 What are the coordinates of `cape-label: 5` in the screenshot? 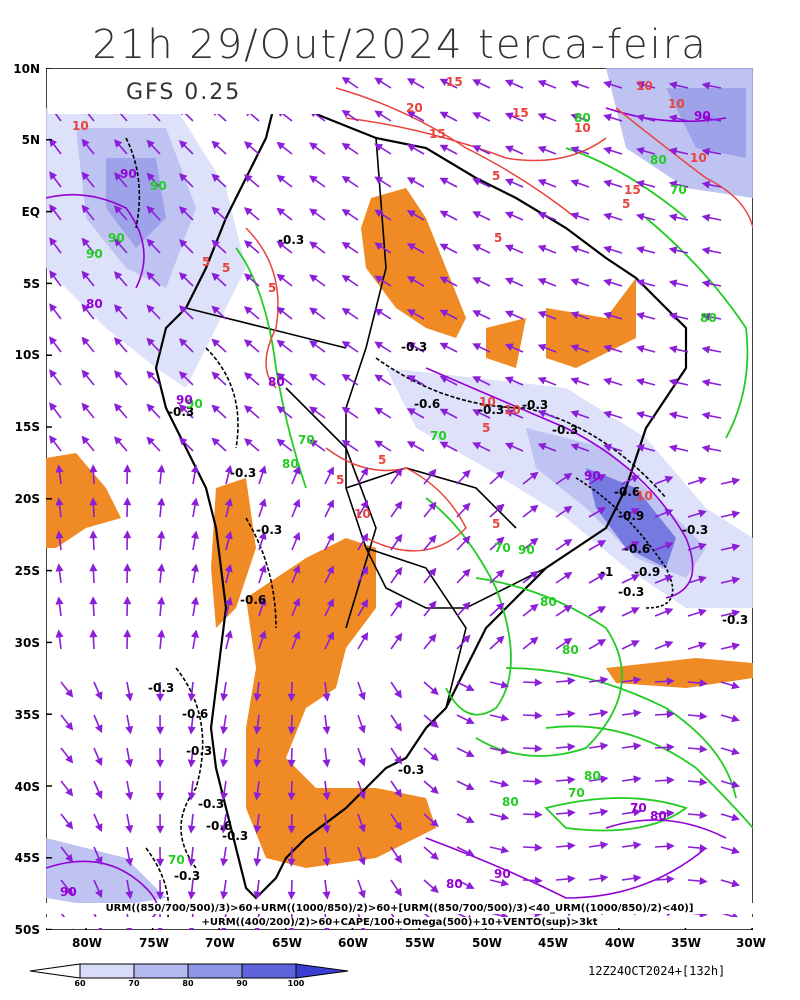 It's located at (340, 480).